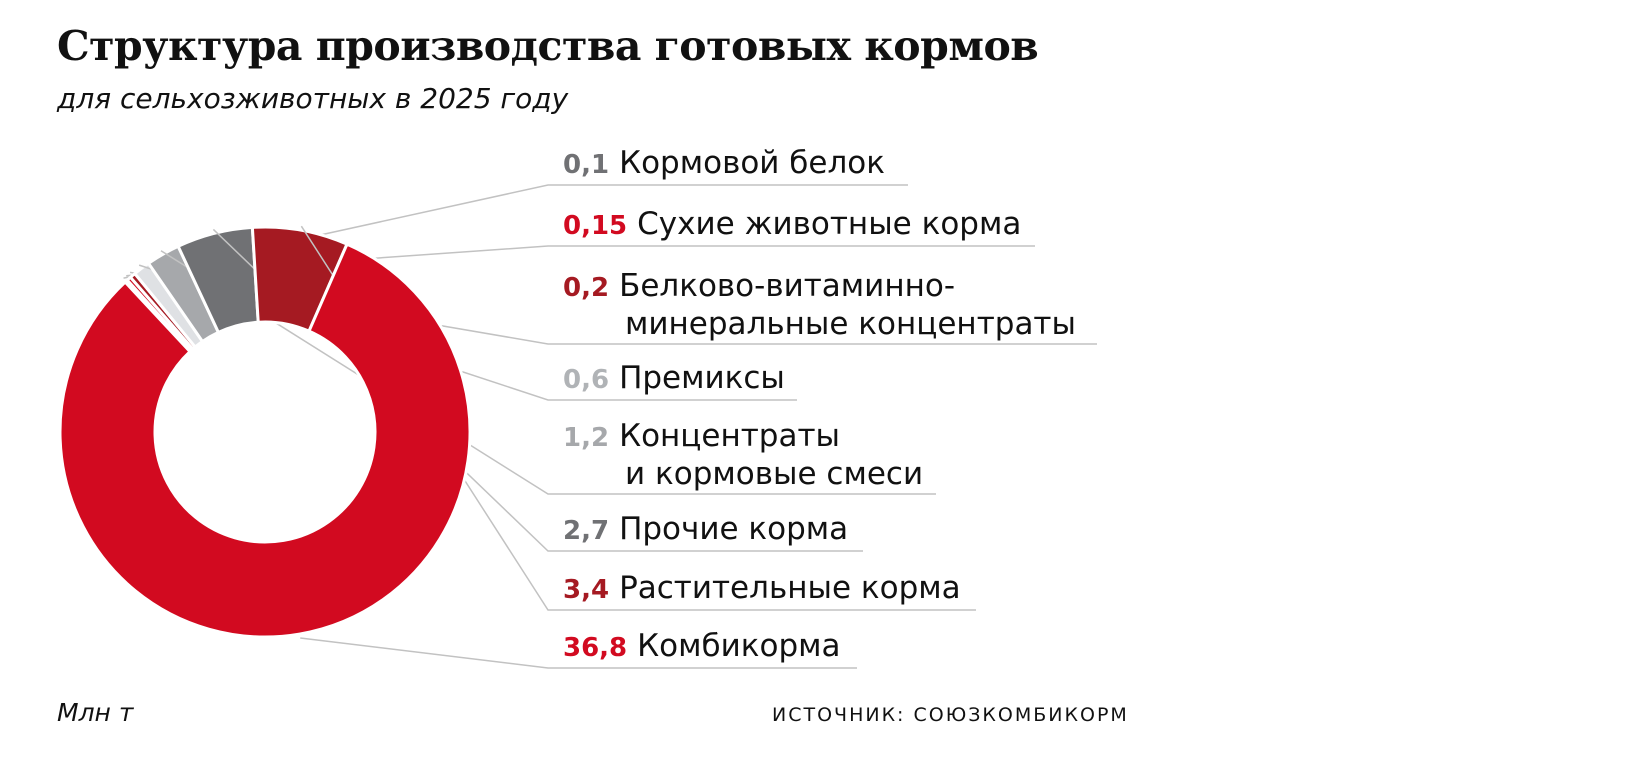 Image resolution: width=1633 pixels, height=780 pixels. What do you see at coordinates (752, 163) in the screenshot?
I see `slice-category: Кормовой белок` at bounding box center [752, 163].